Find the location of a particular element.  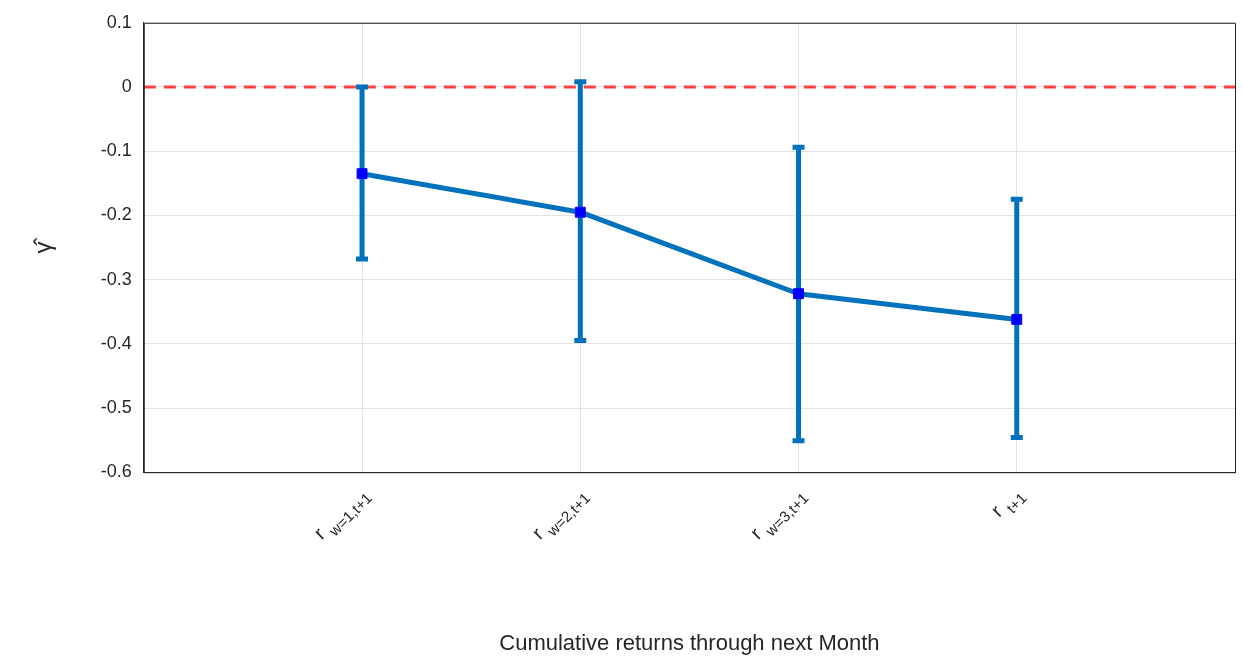

x-axis-title: Cumulative returns through next Month is located at coordinates (689, 642).